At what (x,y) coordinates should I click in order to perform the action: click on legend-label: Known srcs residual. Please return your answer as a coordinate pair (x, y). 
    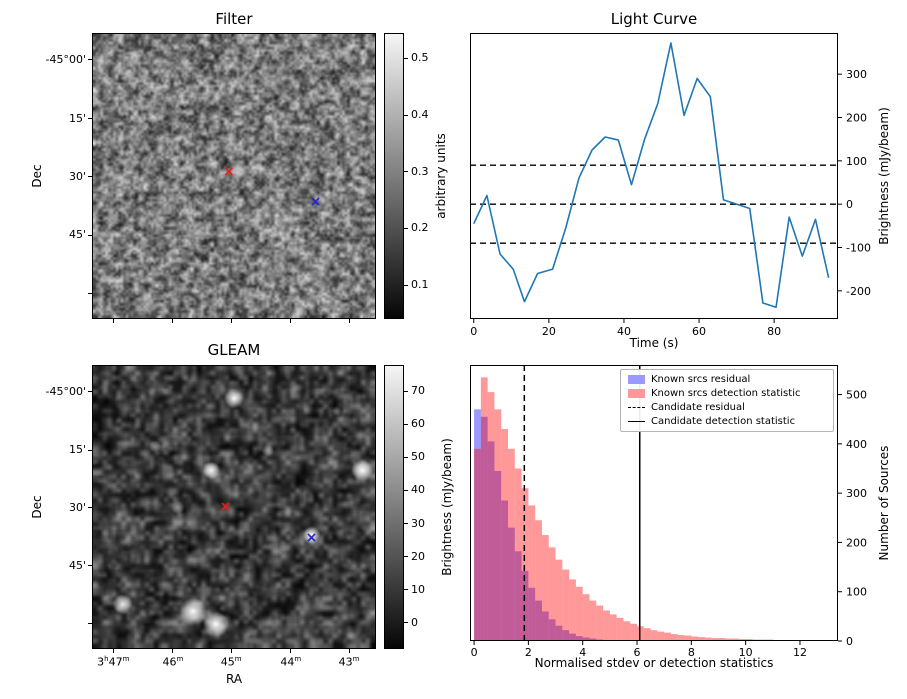
    Looking at the image, I should click on (701, 379).